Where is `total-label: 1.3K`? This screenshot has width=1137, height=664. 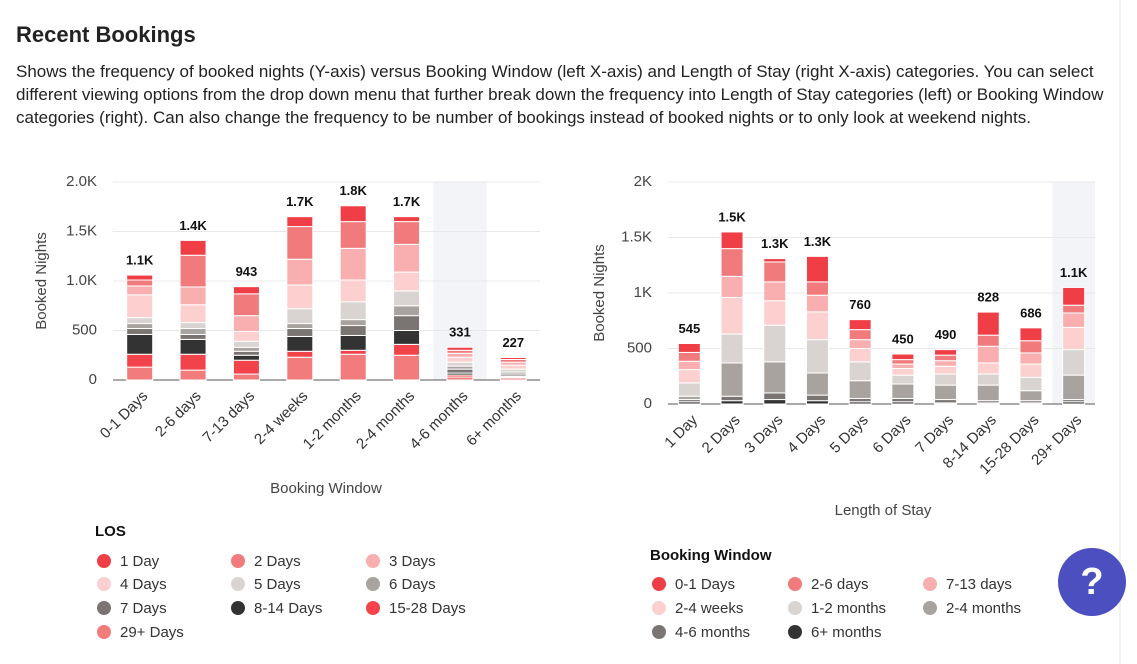
total-label: 1.3K is located at coordinates (818, 241).